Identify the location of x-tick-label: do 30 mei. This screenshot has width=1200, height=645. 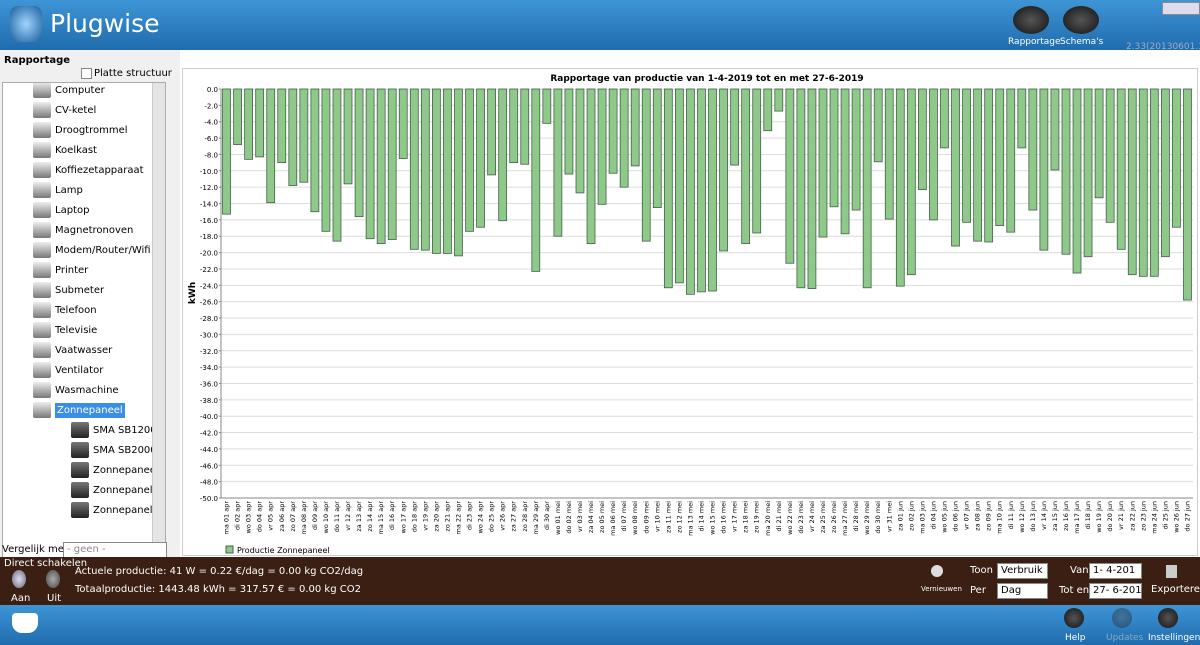
(878, 517).